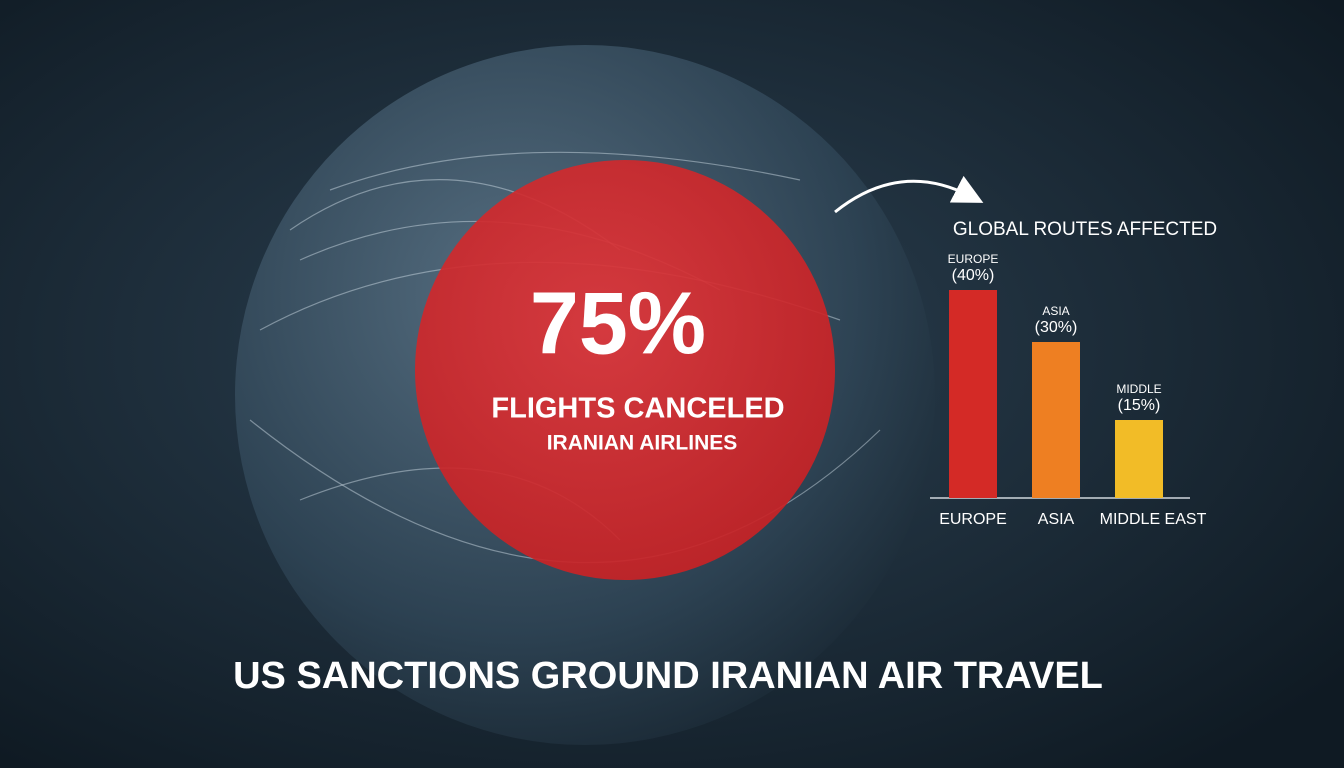 Image resolution: width=1344 pixels, height=768 pixels. Describe the element at coordinates (973, 519) in the screenshot. I see `x-tick-label: EUROPE` at that location.